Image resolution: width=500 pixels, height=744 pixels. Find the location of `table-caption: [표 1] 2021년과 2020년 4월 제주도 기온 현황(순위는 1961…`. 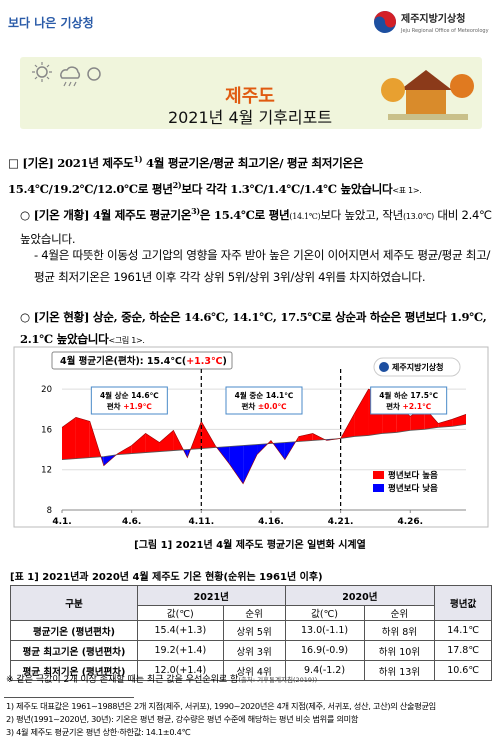

table-caption: [표 1] 2021년과 2020년 4월 제주도 기온 현황(순위는 1961… is located at coordinates (166, 577).